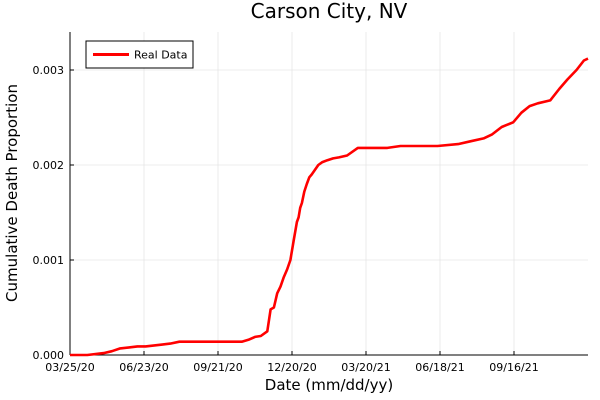  What do you see at coordinates (439, 367) in the screenshot?
I see `x-tick-label: 06/18/21` at bounding box center [439, 367].